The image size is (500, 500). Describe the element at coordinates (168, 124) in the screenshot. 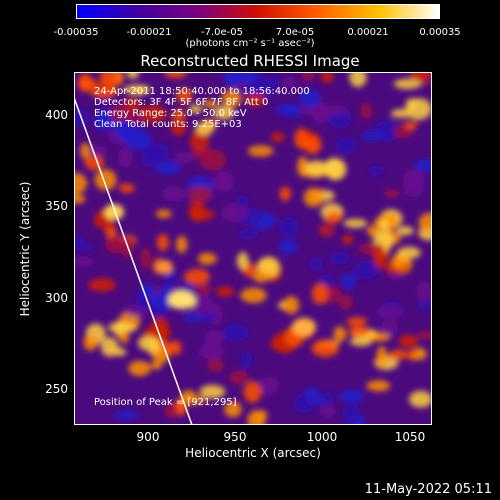

I see `info-clean-counts: Clean Total counts: 9.25E+03` at that location.